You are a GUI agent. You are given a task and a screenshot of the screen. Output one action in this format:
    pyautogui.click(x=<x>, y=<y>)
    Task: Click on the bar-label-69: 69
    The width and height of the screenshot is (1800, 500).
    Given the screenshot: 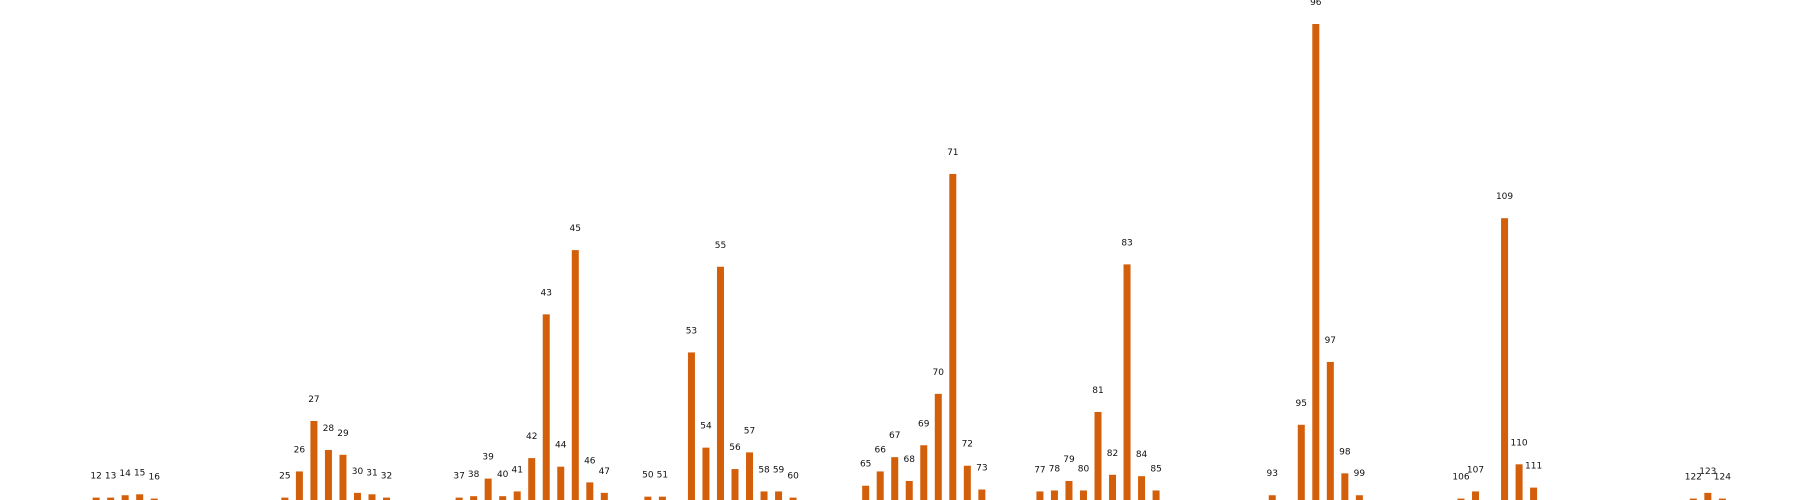 What is the action you would take?
    pyautogui.click(x=924, y=424)
    